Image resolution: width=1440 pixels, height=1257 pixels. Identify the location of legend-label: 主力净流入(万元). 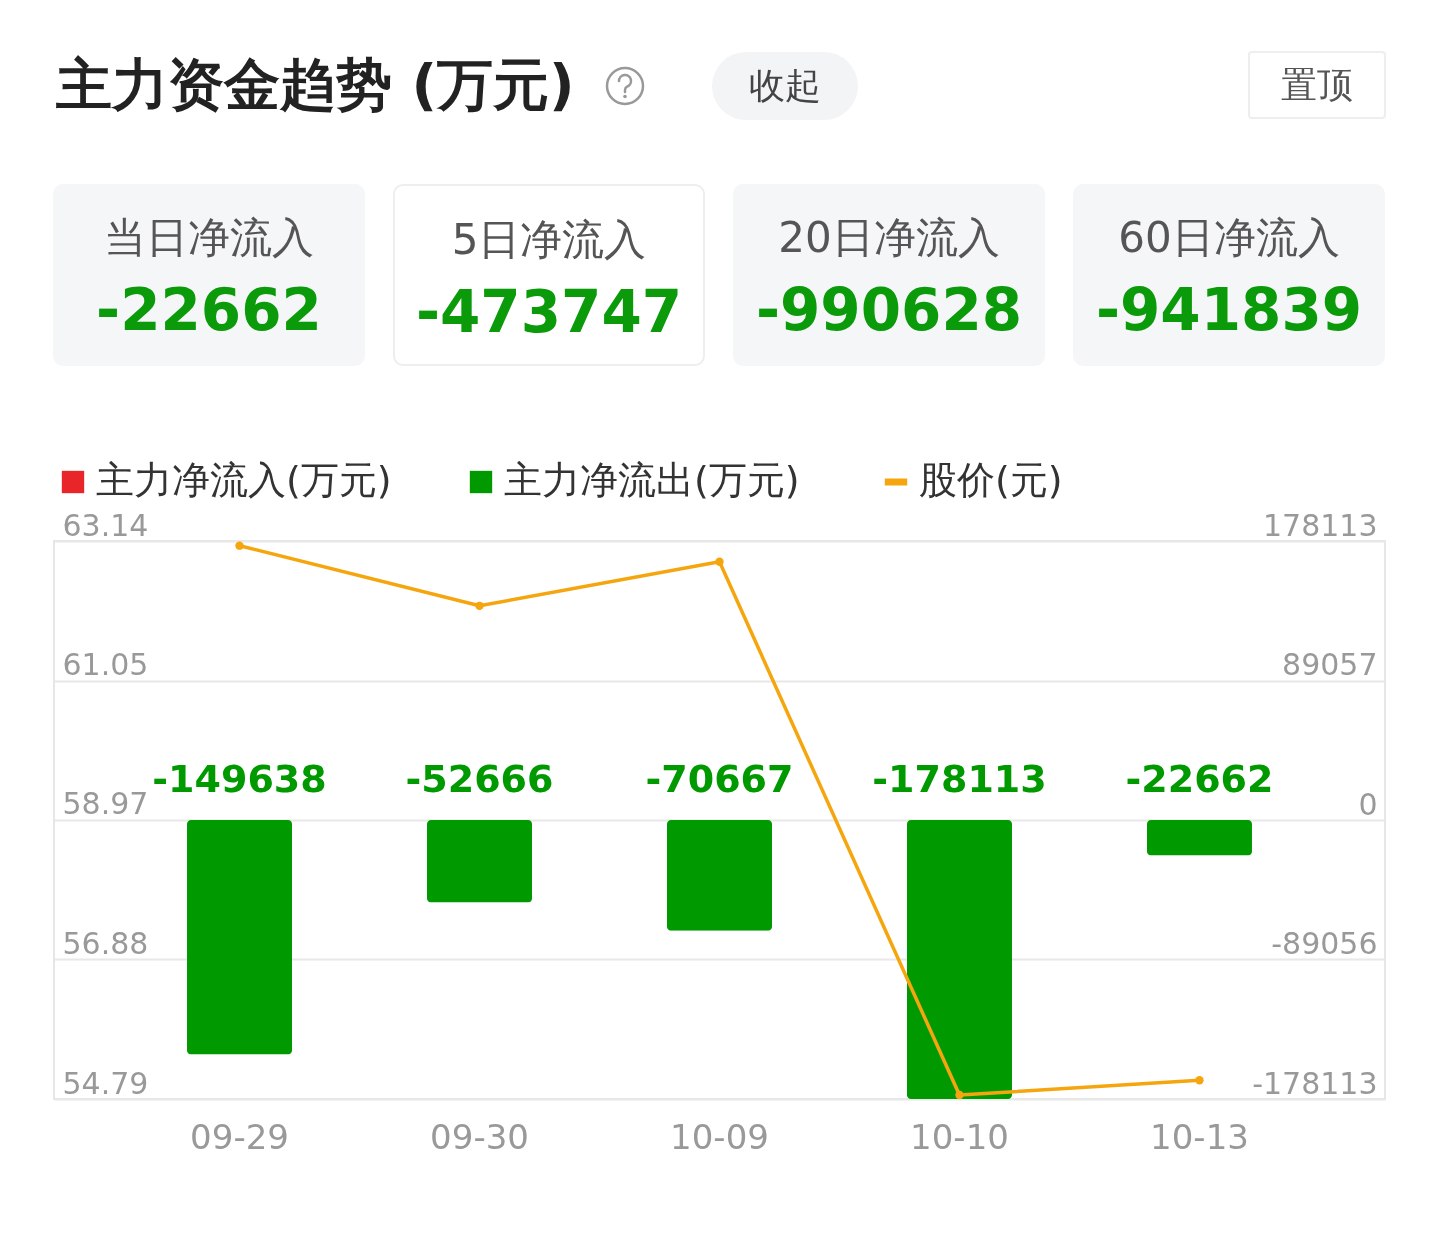
(244, 480).